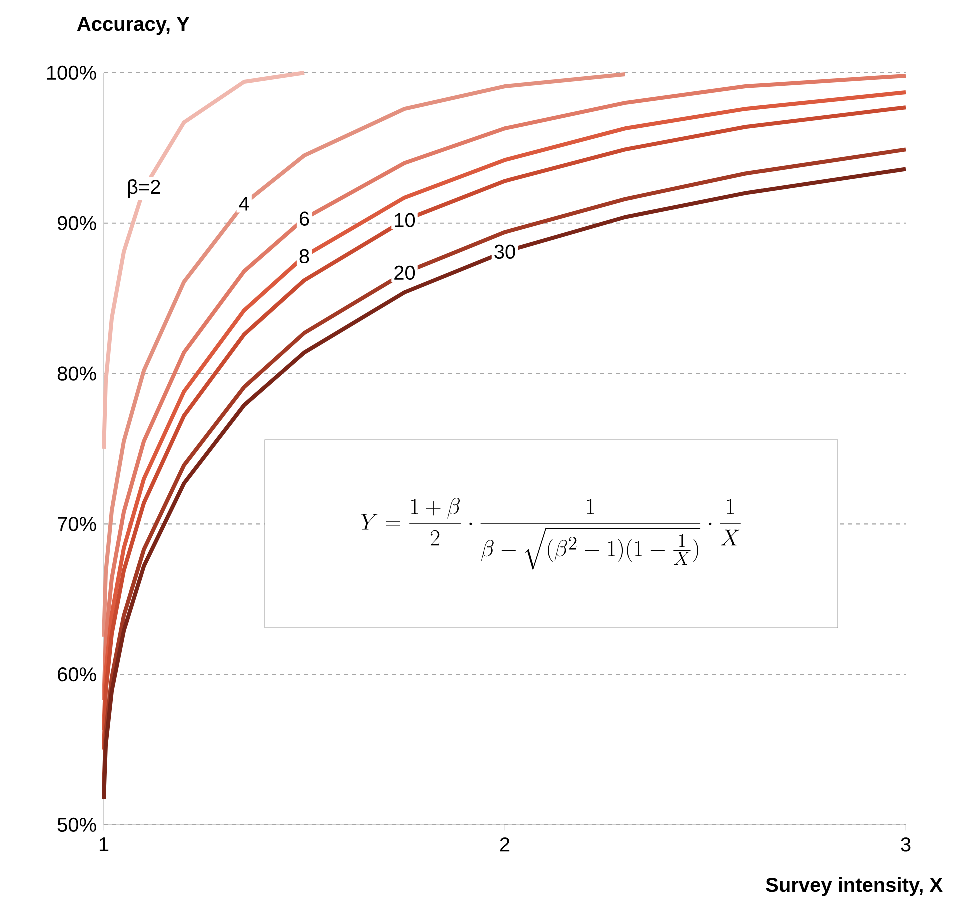 The image size is (954, 902). What do you see at coordinates (305, 256) in the screenshot?
I see `series-label: 8` at bounding box center [305, 256].